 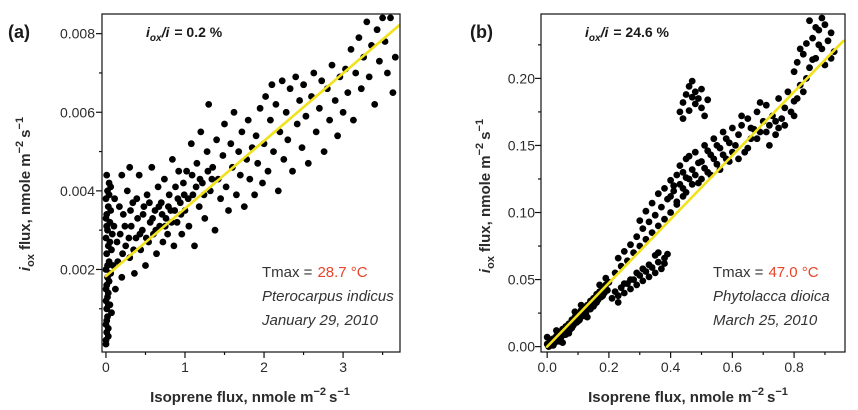 What do you see at coordinates (521, 213) in the screenshot?
I see `y-tick-label: 0.10` at bounding box center [521, 213].